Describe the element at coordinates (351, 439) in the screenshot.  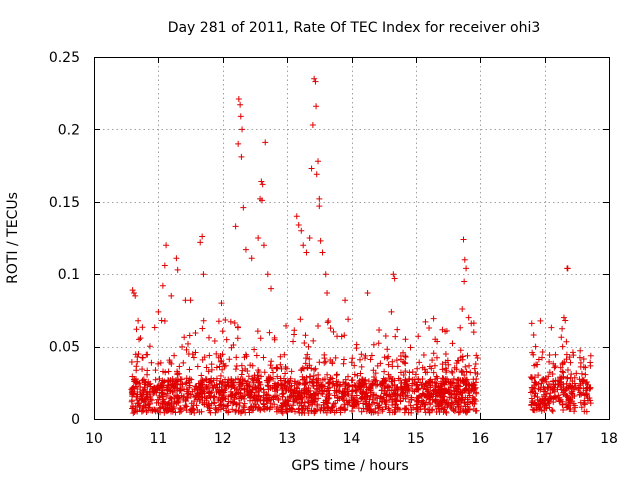
I see `x-axis-tick-labels: 10 11 12 13 14 15 16 17 18` at that location.